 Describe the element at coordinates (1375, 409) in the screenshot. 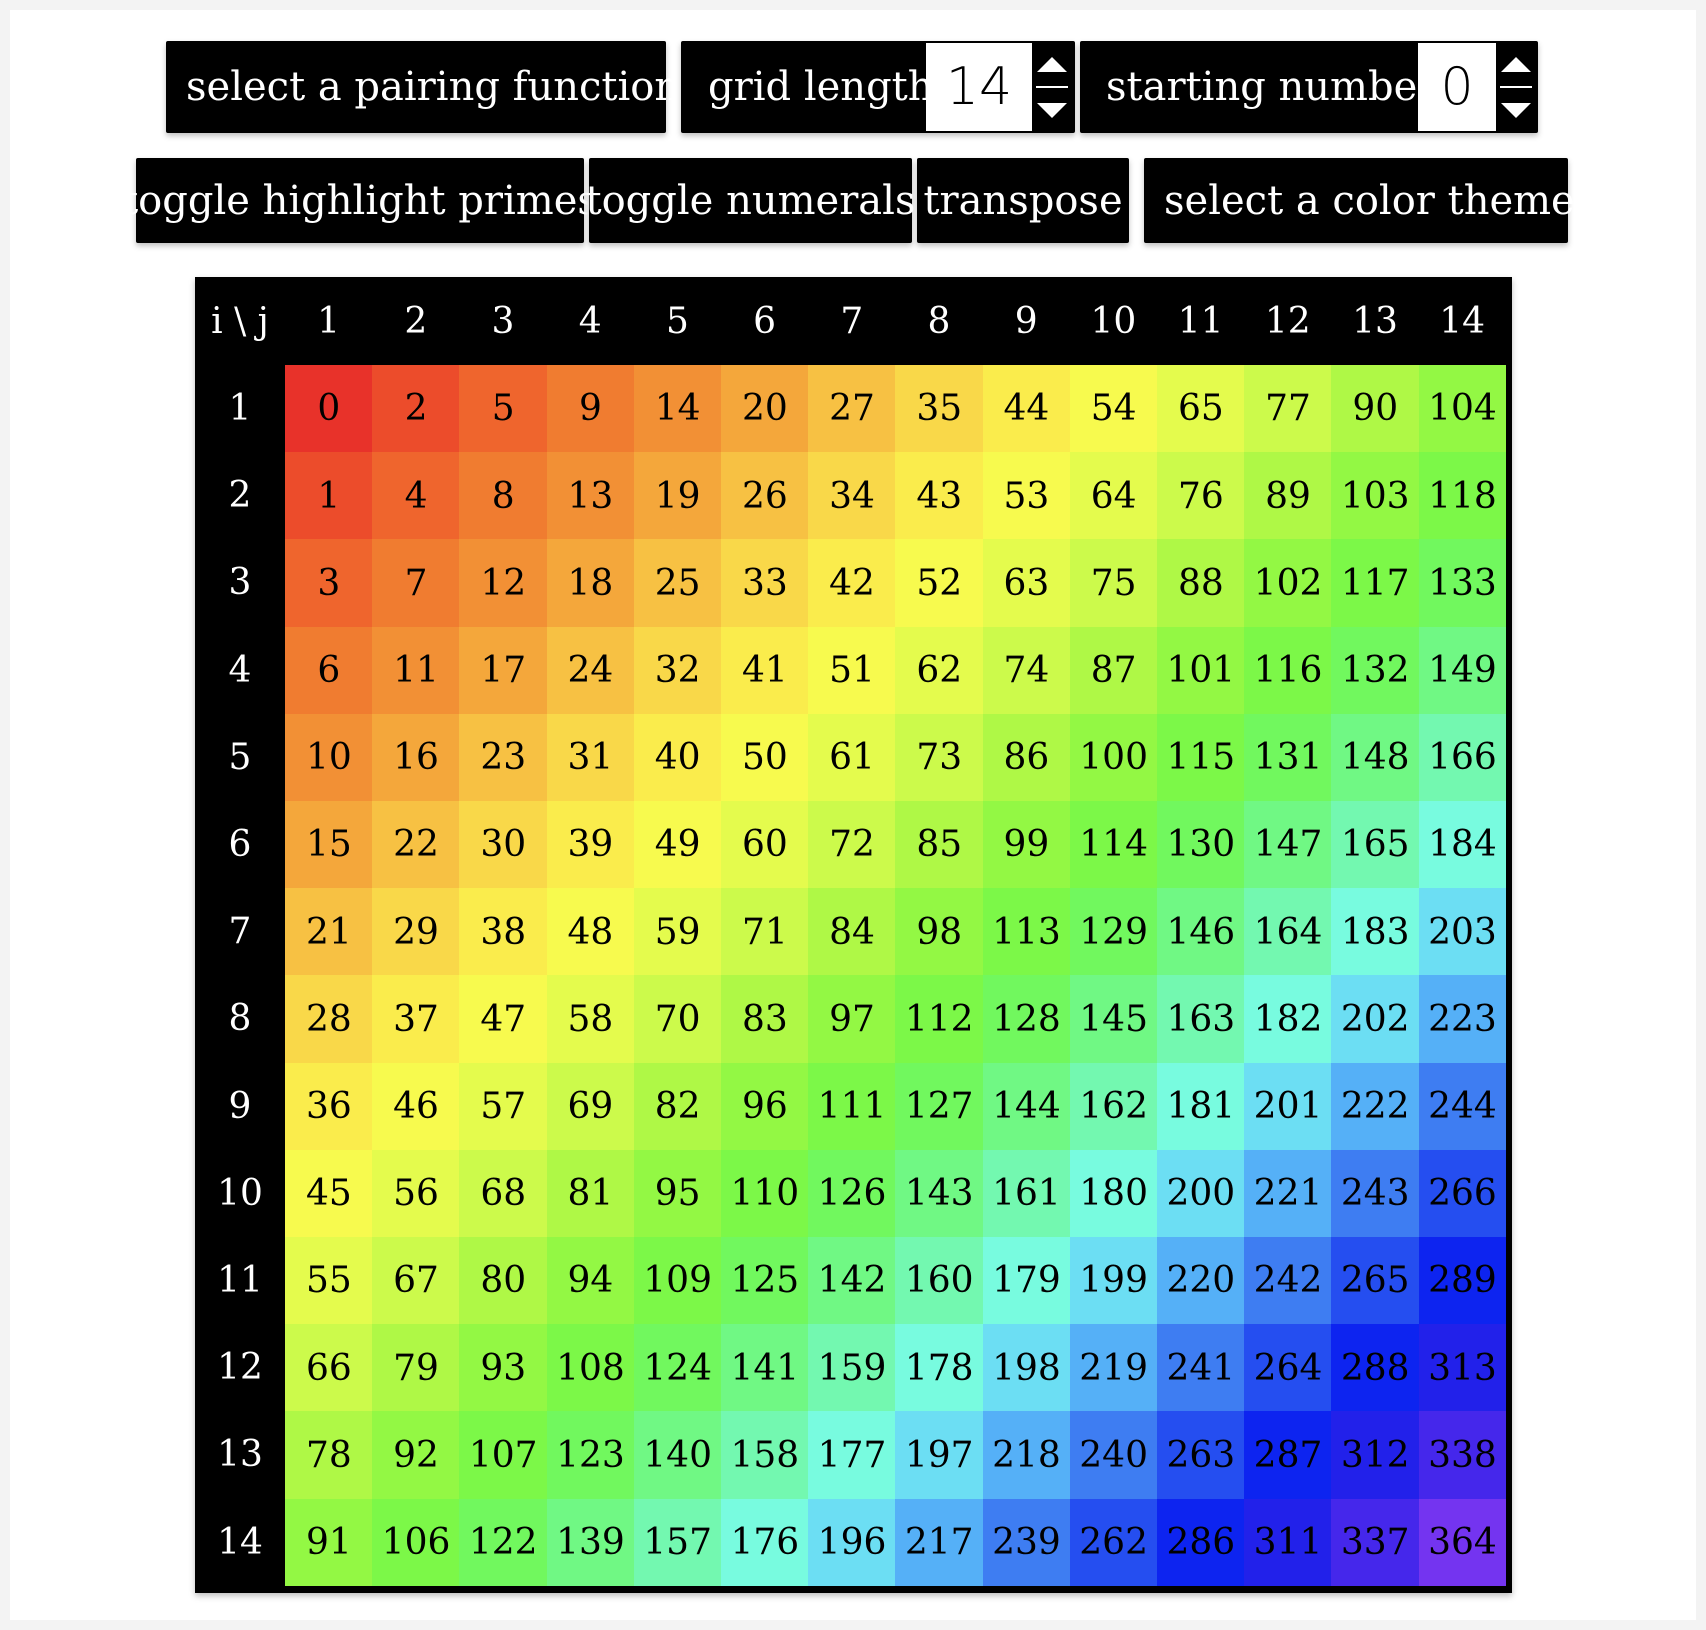

I see `grid-cell: 90` at that location.